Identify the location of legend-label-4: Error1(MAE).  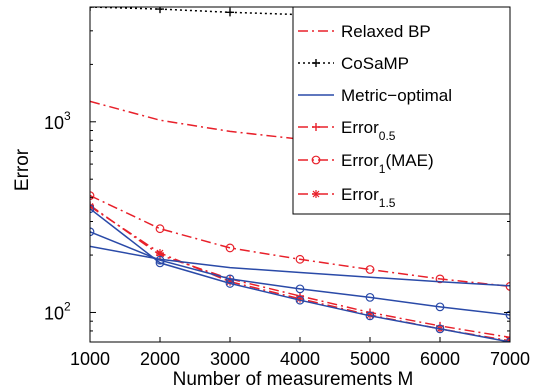
(387, 163).